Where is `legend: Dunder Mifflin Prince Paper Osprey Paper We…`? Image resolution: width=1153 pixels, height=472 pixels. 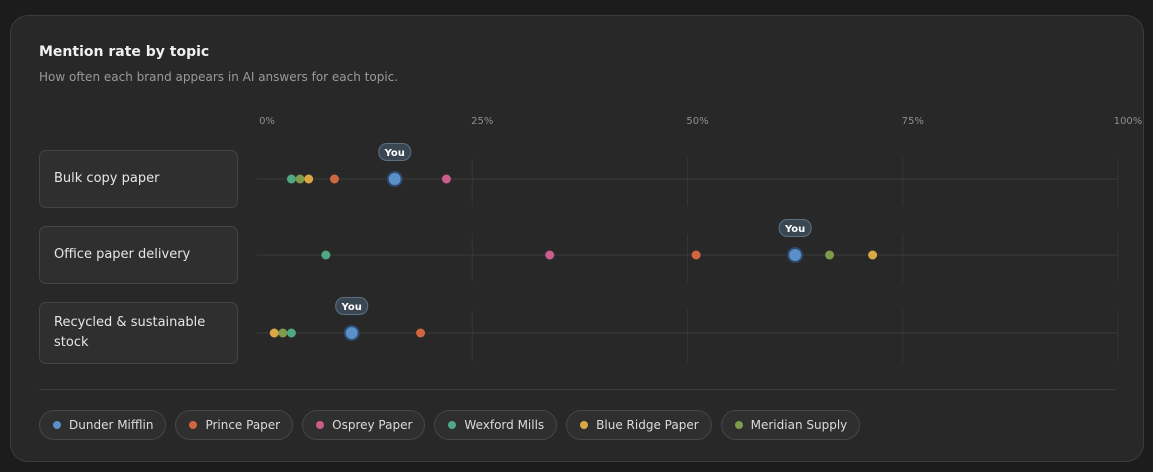
legend: Dunder Mifflin Prince Paper Osprey Paper We… is located at coordinates (450, 425).